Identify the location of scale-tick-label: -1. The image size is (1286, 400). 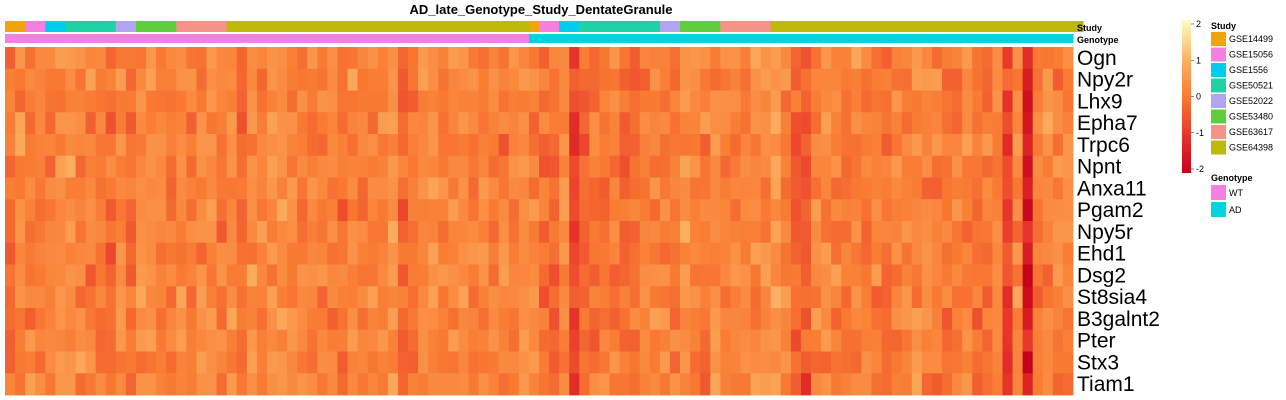
(1200, 133).